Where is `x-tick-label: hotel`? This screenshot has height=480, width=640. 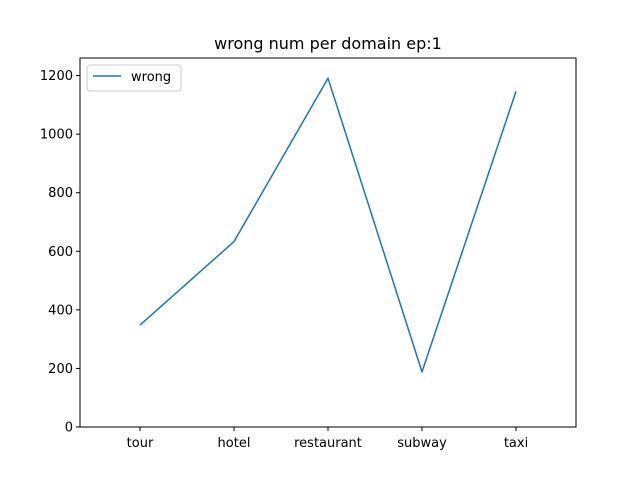 x-tick-label: hotel is located at coordinates (234, 443).